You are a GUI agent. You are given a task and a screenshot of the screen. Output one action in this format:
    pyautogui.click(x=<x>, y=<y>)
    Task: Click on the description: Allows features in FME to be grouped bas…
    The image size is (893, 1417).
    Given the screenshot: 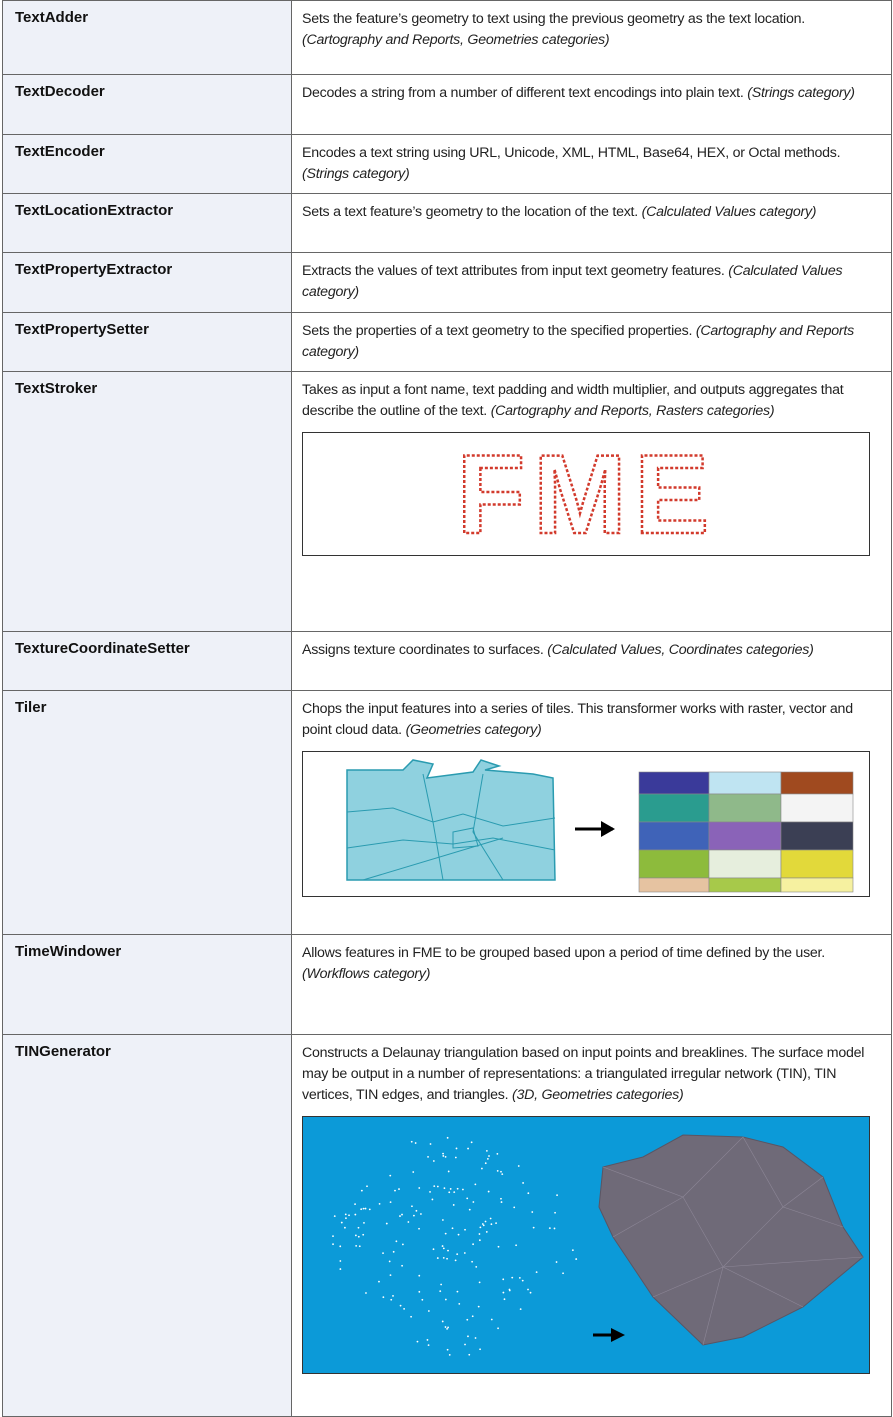 What is the action you would take?
    pyautogui.click(x=563, y=953)
    